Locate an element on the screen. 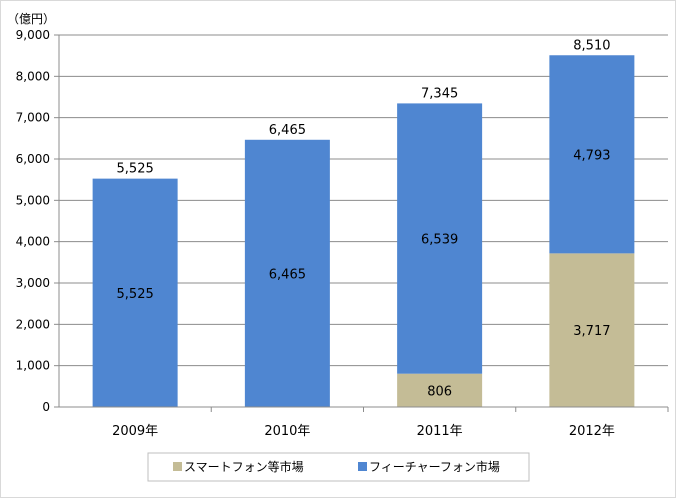 Image resolution: width=676 pixels, height=503 pixels. legend: スマートフォン等市場 フィーチャーフォン市場 is located at coordinates (338, 467).